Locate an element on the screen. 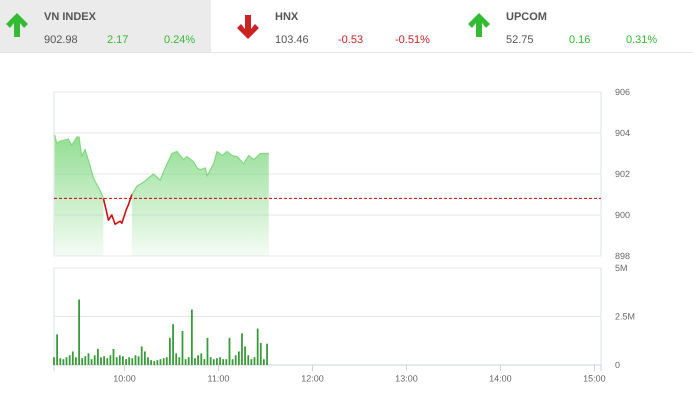  x-tick-label: 12:00 is located at coordinates (312, 378).